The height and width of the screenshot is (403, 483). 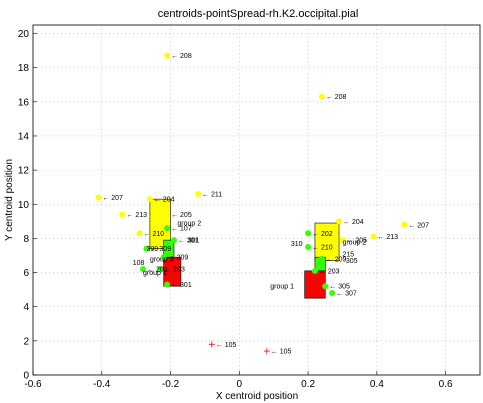 I want to click on x-tick-label: 0.4, so click(x=377, y=384).